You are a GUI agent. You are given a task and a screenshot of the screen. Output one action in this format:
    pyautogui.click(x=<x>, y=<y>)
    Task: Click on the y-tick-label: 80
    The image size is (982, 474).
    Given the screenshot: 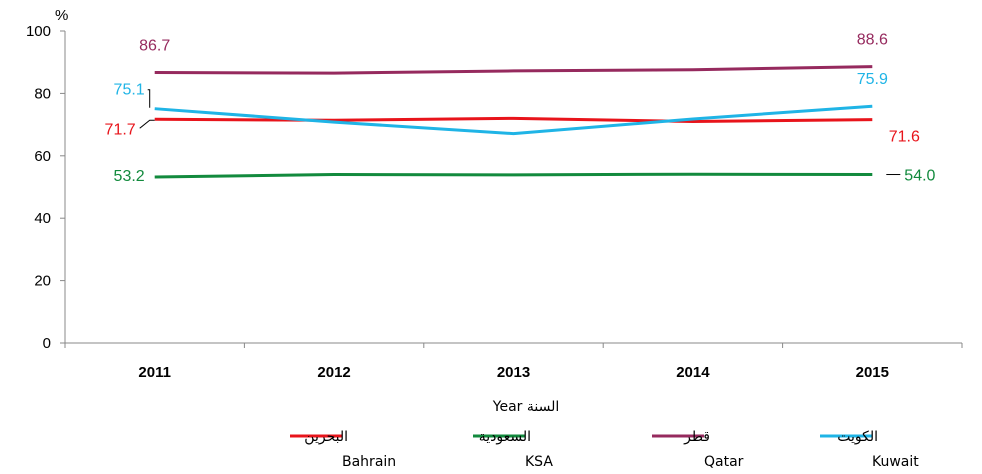 What is the action you would take?
    pyautogui.click(x=42, y=93)
    